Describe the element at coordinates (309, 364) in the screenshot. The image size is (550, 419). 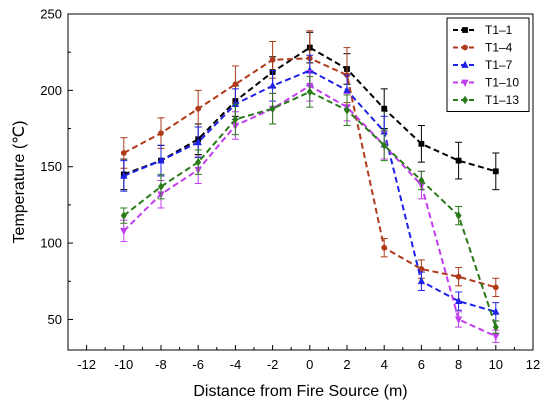
I see `x-tick-label: 0` at that location.